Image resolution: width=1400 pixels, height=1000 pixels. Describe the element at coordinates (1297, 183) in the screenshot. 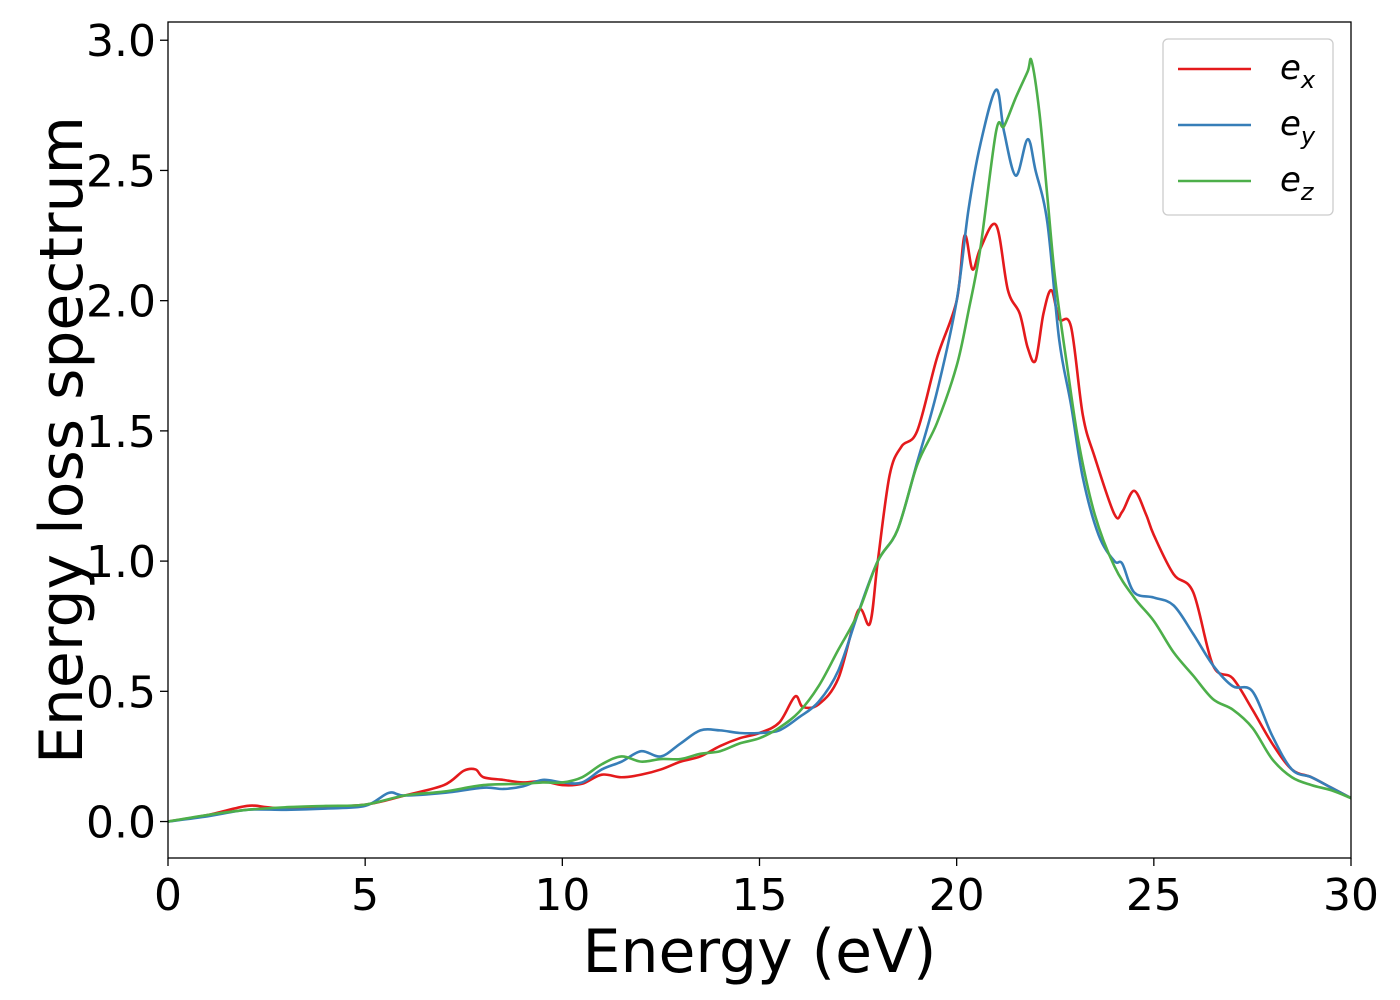

I see `legend-entry-z: ez` at that location.